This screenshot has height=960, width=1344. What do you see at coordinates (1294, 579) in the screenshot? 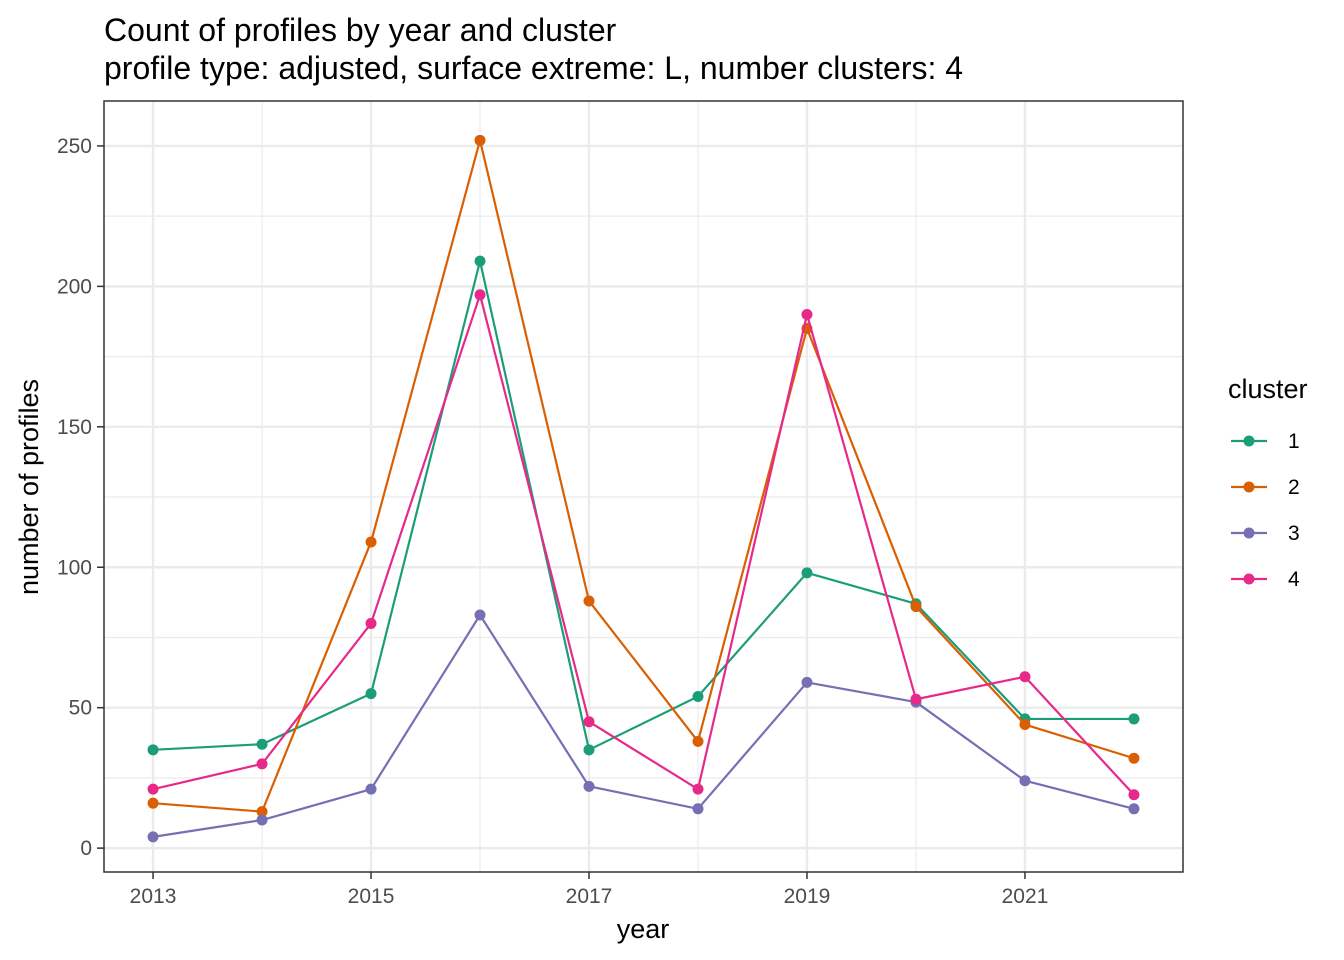
I see `legend-label: 4` at bounding box center [1294, 579].